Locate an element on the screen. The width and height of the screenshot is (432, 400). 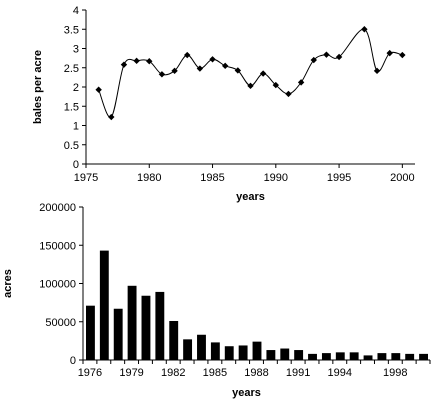
y-axis-ticks: 0 0.5 1 1.5 2 2.5 3 3.5 4 is located at coordinates (75, 88).